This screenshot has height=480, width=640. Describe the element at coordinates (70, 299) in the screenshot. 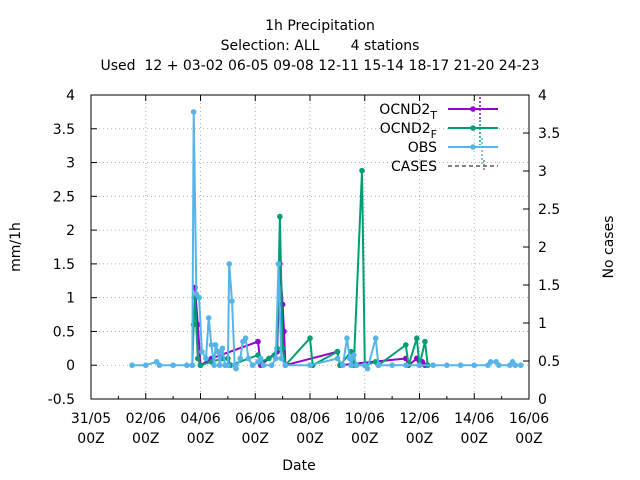

I see `y-tick-label: 1` at that location.